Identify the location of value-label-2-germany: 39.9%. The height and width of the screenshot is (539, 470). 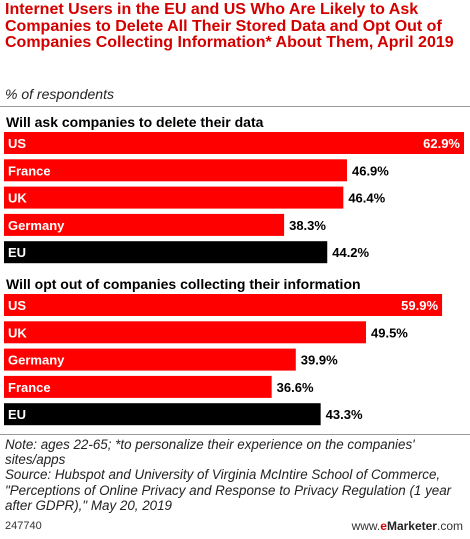
(319, 360).